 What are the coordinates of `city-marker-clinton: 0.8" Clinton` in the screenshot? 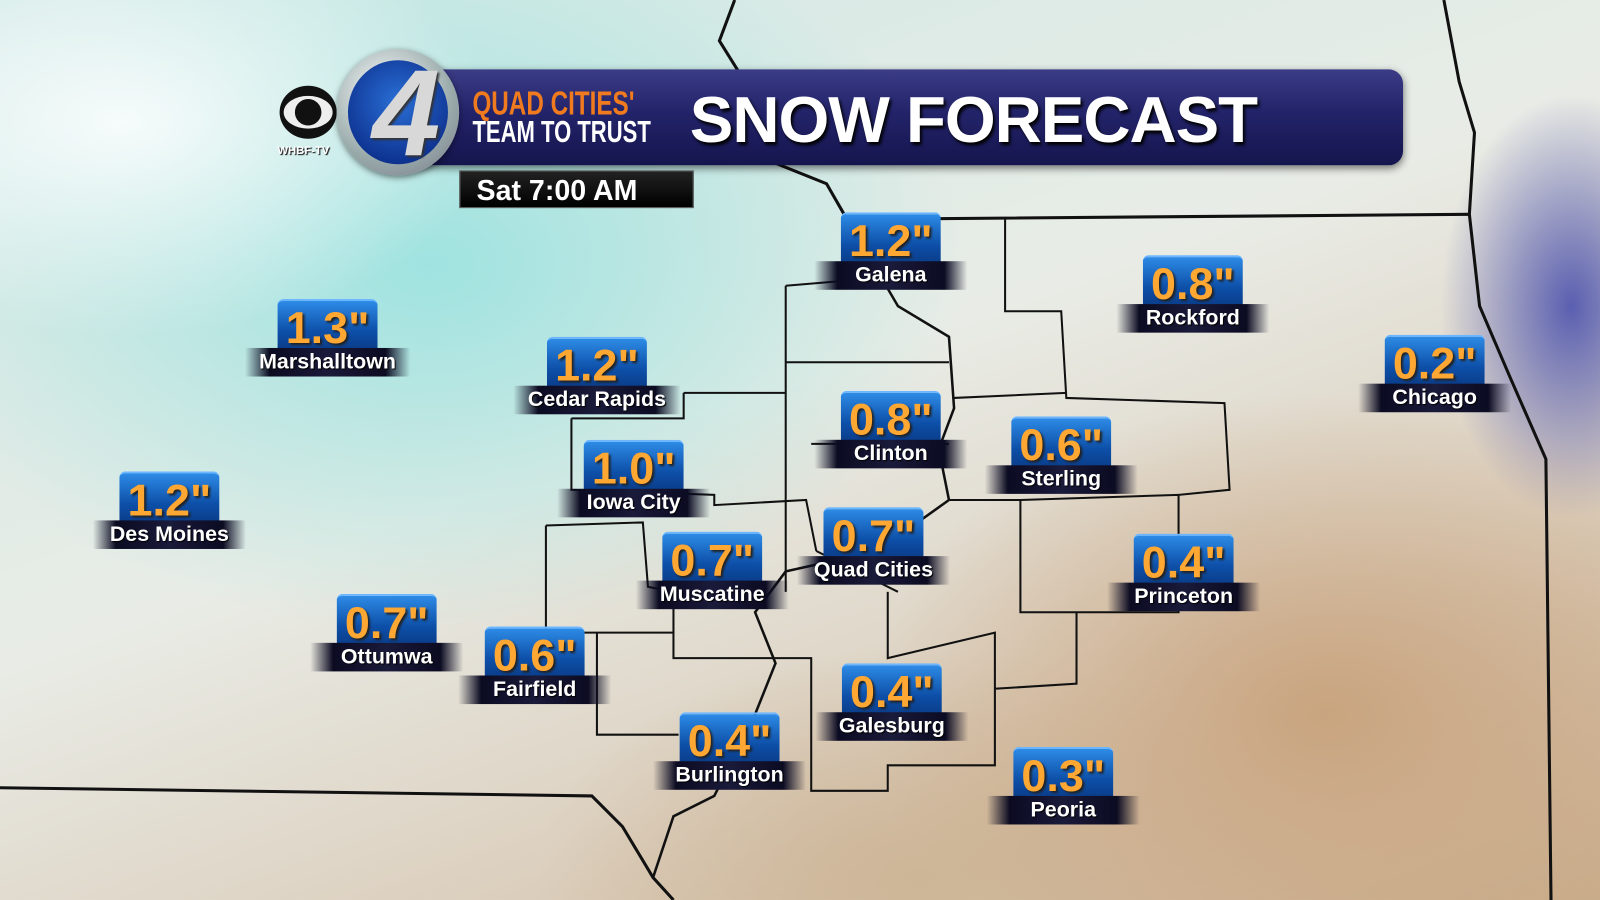 It's located at (891, 429).